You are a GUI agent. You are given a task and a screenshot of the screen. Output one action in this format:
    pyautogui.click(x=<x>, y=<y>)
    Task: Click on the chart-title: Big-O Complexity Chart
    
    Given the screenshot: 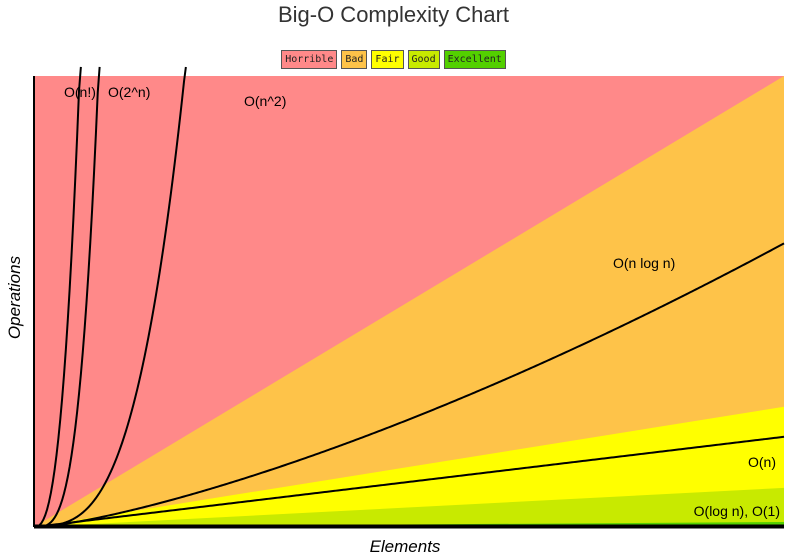 What is the action you would take?
    pyautogui.click(x=393, y=14)
    